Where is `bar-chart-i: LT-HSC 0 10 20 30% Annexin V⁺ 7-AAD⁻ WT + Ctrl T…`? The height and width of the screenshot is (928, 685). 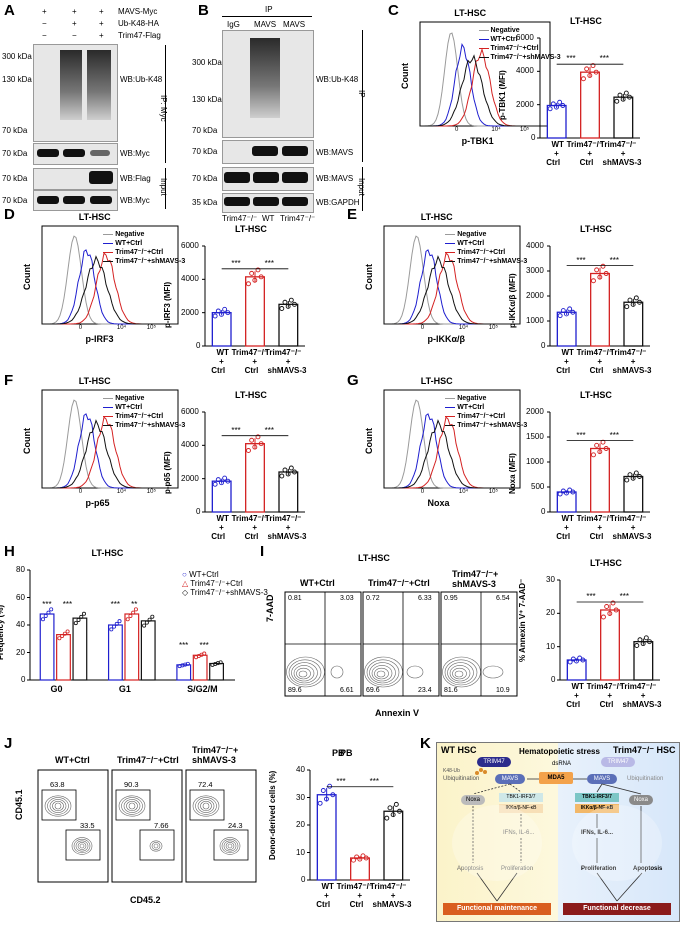 bar-chart-i: LT-HSC 0 10 20 30% Annexin V⁺ 7-AAD⁻ WT + Ctrl T… is located at coordinates (594, 643).